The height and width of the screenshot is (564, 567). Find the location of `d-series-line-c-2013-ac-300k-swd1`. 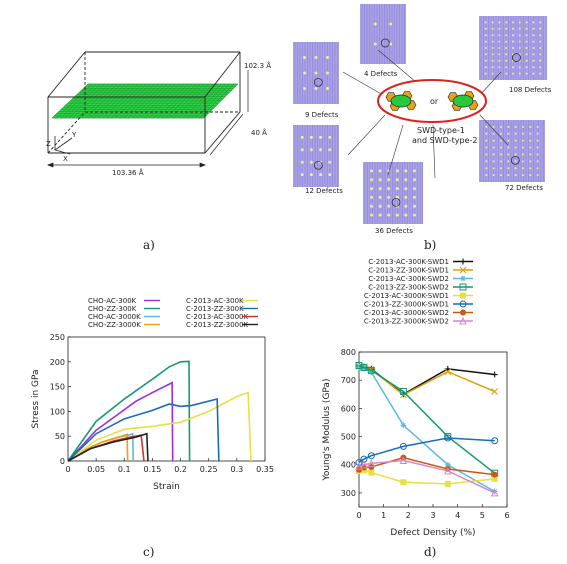

d-series-line-c-2013-ac-300k-swd1 is located at coordinates (426, 380).